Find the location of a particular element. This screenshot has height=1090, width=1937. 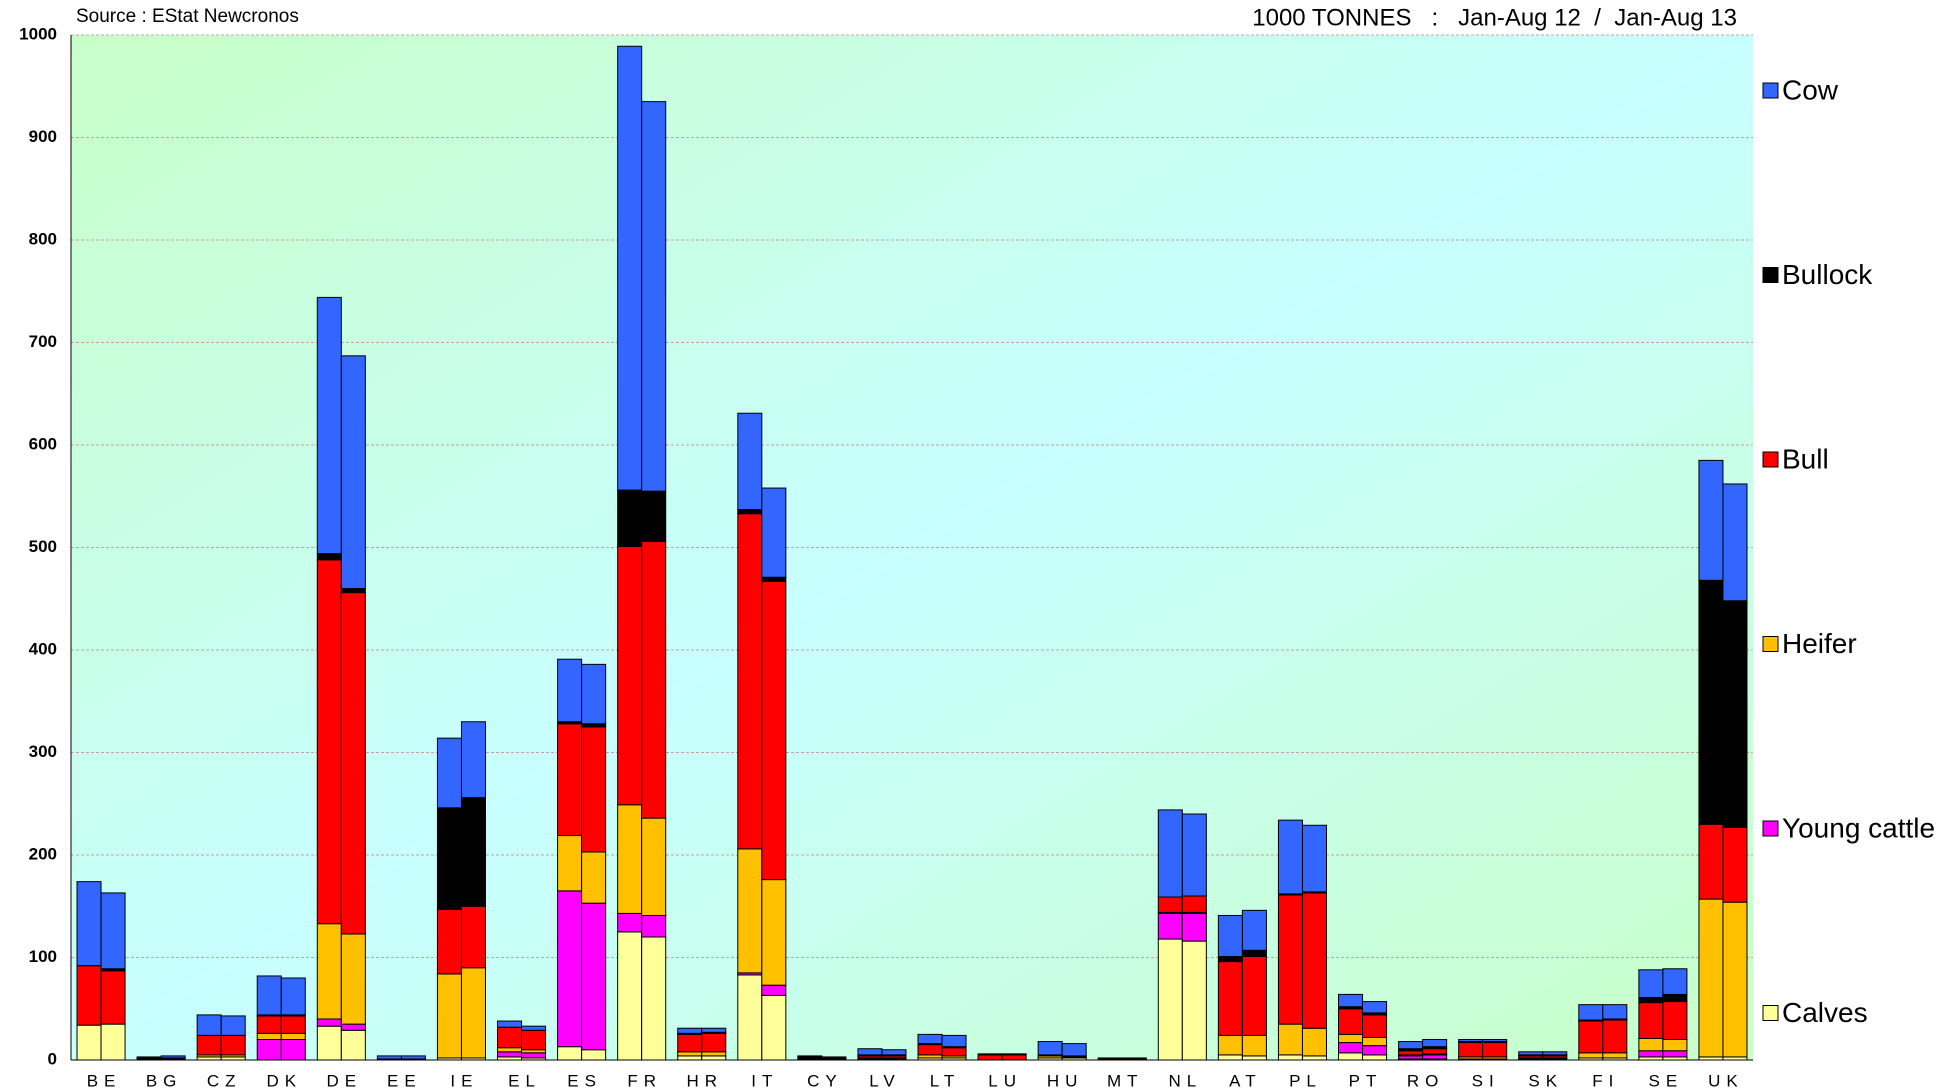

x-tick-label: SK is located at coordinates (1545, 1080).